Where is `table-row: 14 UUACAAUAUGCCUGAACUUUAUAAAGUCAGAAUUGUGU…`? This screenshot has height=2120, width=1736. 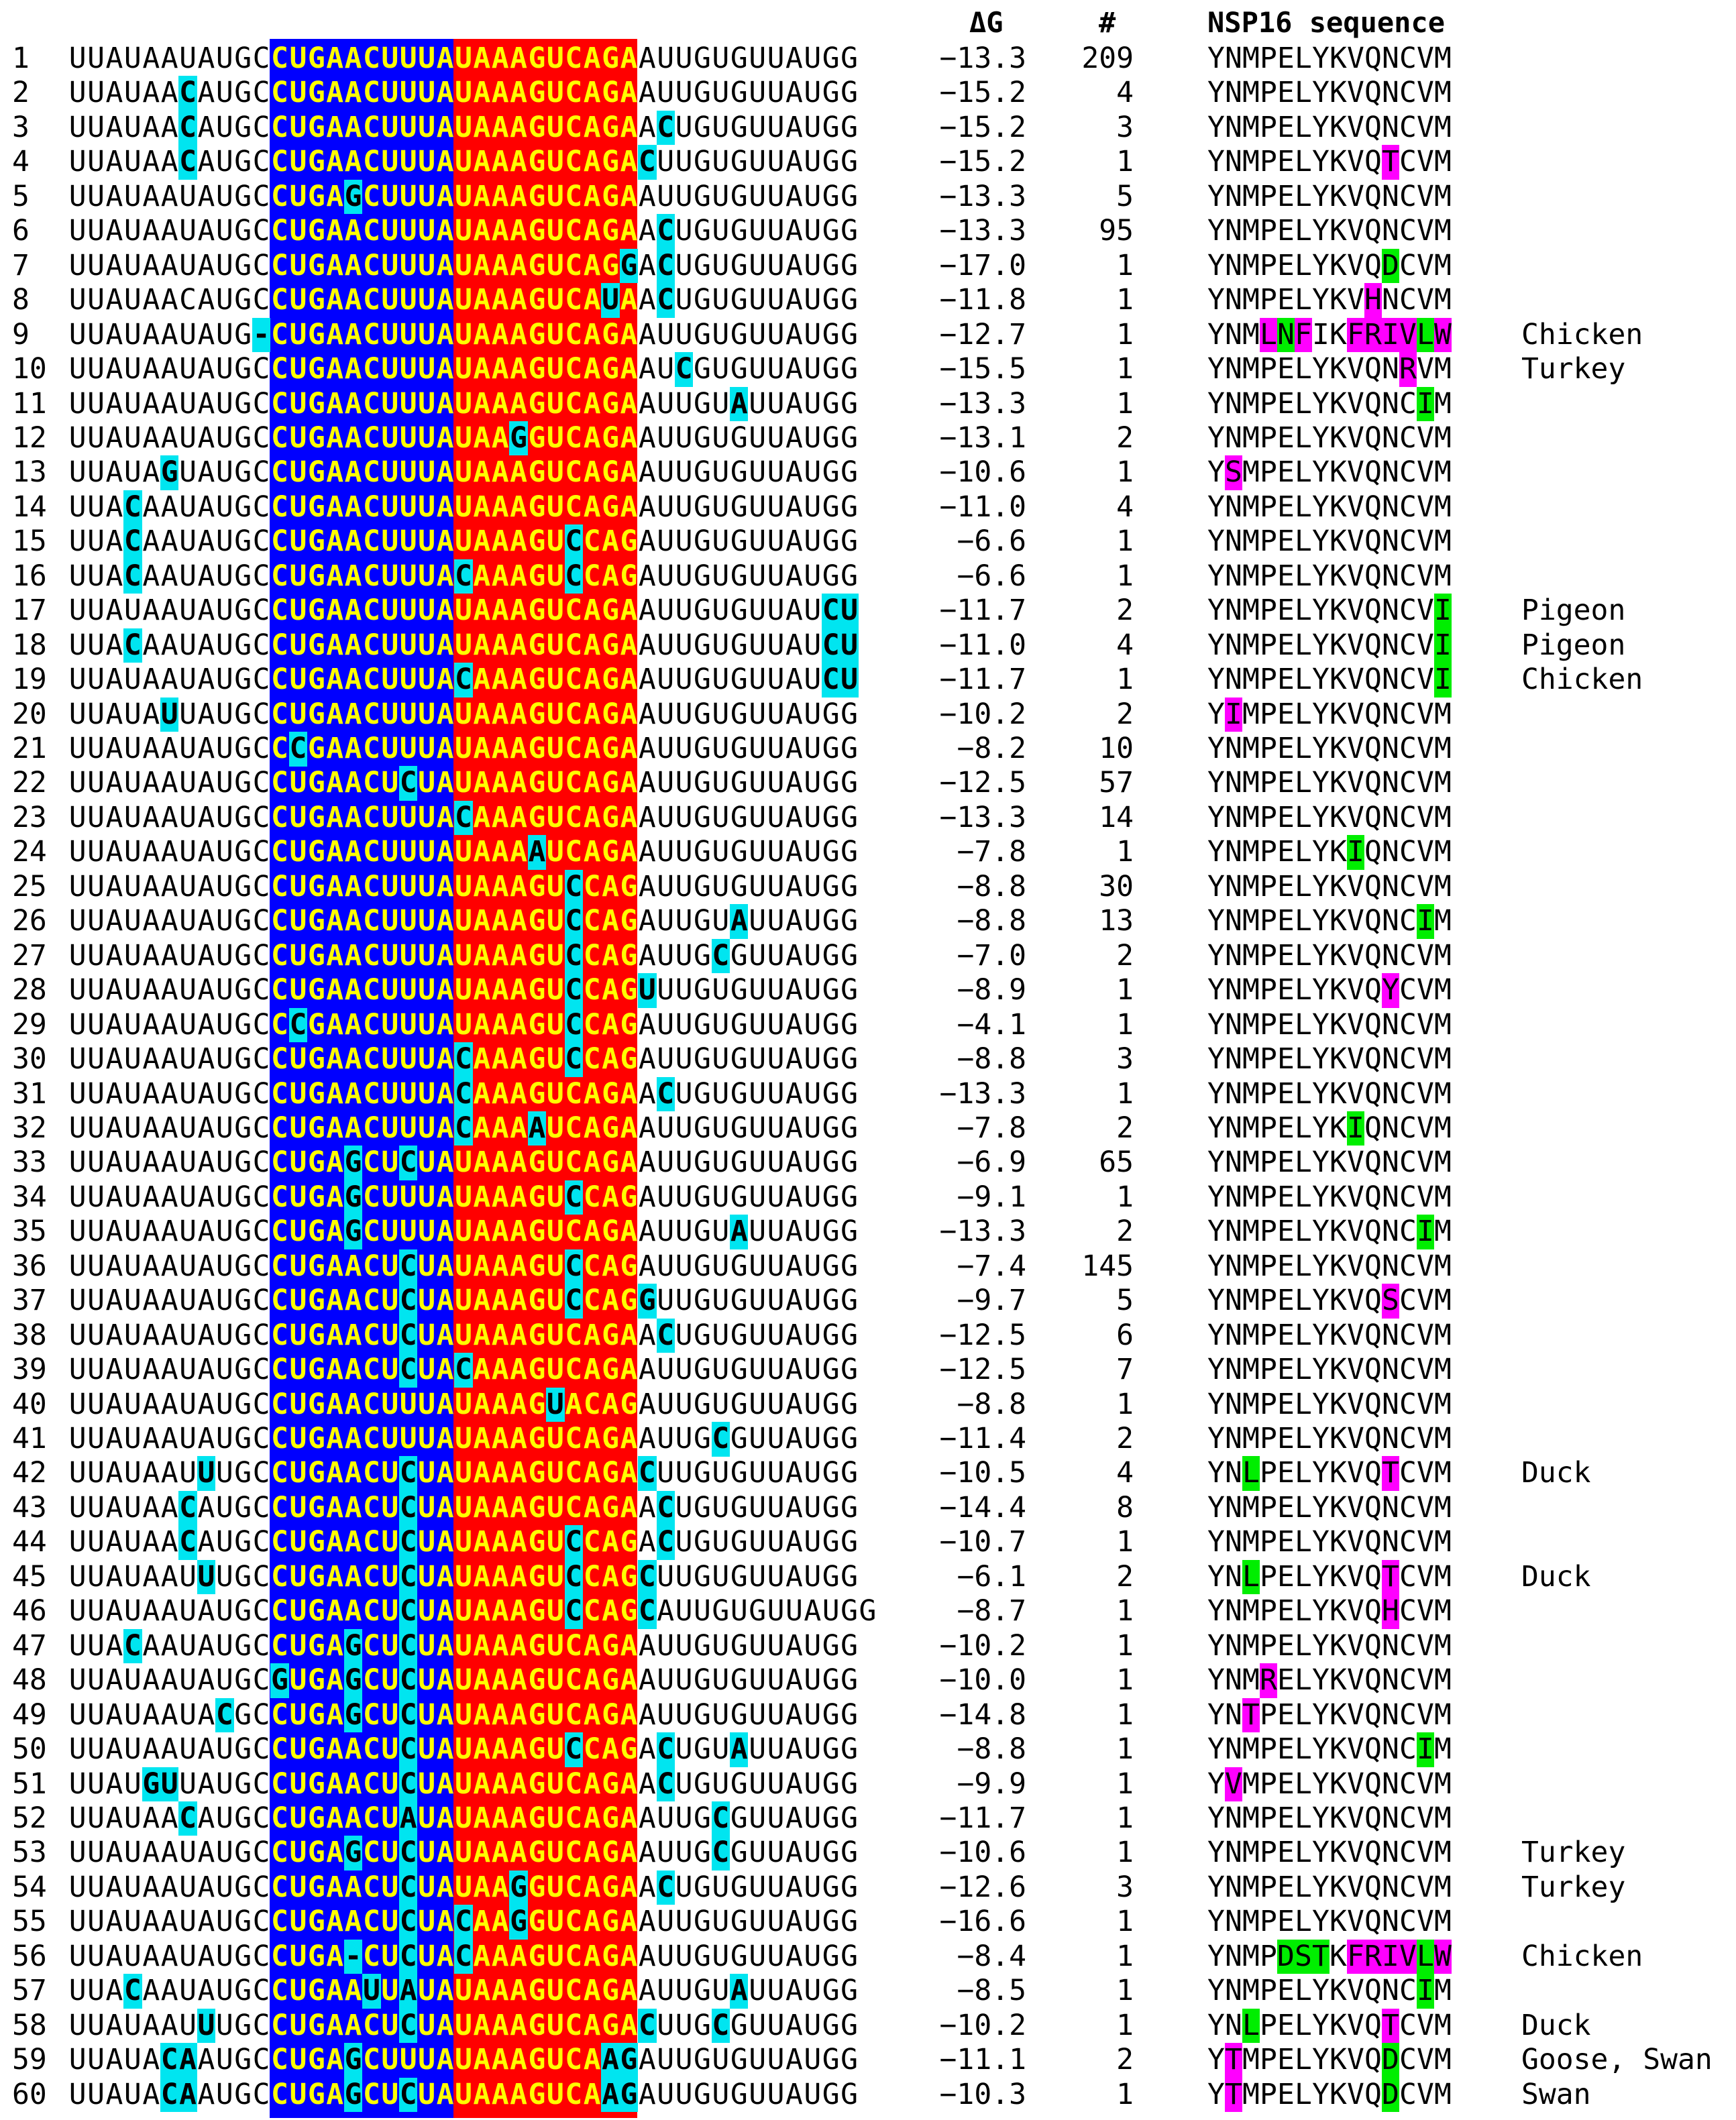
table-row: 14 UUACAAUAUGCCUGAACUUUAUAAAGUCAGAAUUGUGU… is located at coordinates (868, 507).